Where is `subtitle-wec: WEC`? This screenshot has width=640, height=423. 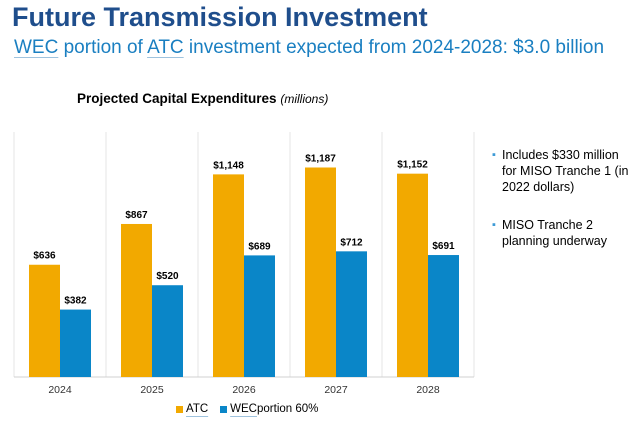
subtitle-wec: WEC is located at coordinates (36, 47).